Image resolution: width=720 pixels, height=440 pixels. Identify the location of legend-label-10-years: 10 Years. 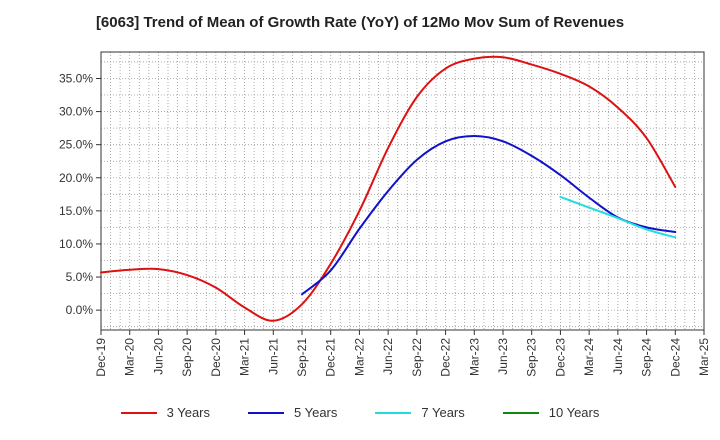
(574, 412).